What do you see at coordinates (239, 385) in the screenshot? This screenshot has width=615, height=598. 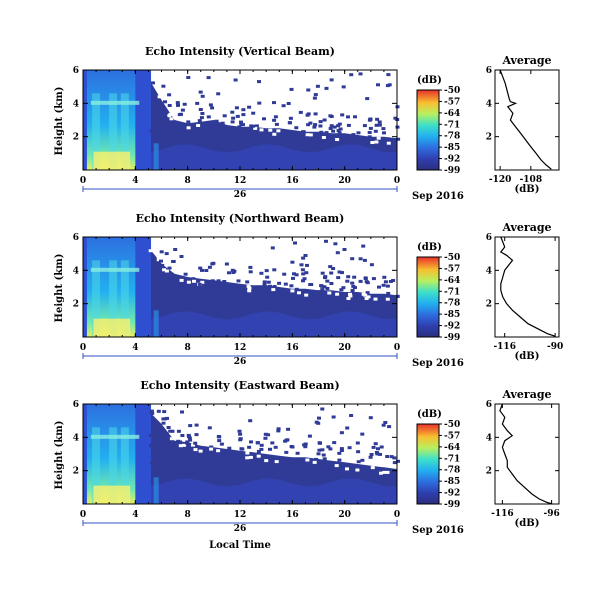 I see `panel-title: Echo Intensity (Eastward Beam)` at bounding box center [239, 385].